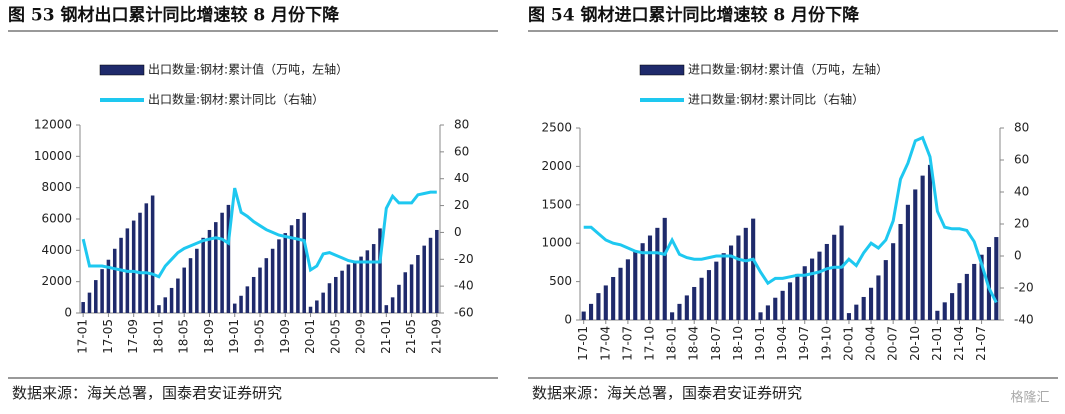 Image resolution: width=1065 pixels, height=414 pixels. I want to click on source: 数据来源：海关总署，国泰君安证券研究, so click(667, 393).